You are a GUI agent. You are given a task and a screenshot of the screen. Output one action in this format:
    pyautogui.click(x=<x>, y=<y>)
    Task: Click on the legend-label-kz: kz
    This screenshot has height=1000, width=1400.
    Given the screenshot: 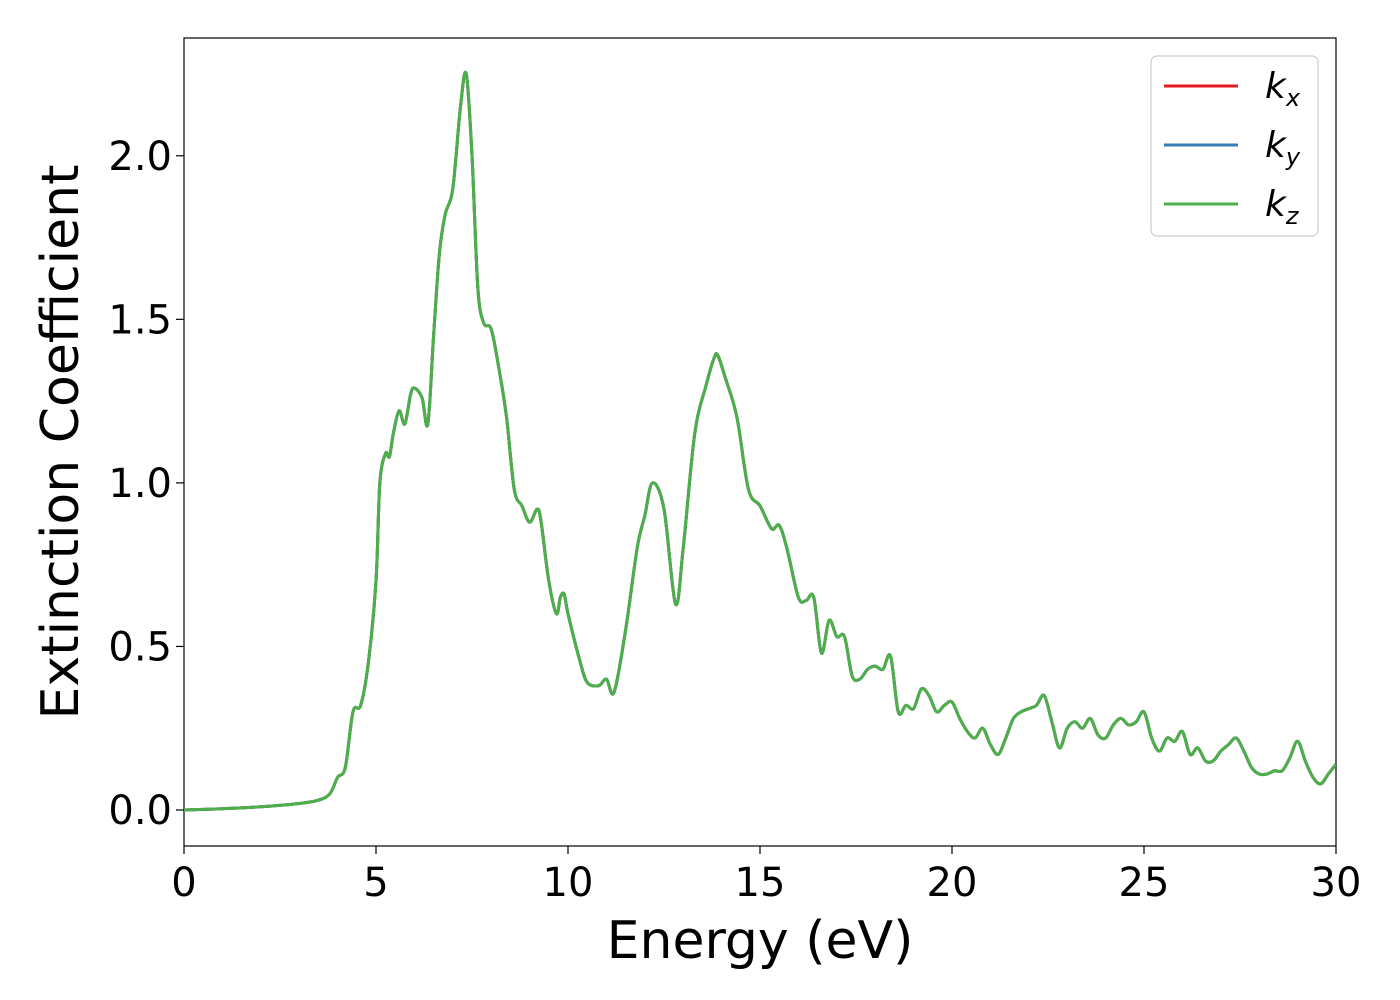 What is the action you would take?
    pyautogui.click(x=1282, y=207)
    